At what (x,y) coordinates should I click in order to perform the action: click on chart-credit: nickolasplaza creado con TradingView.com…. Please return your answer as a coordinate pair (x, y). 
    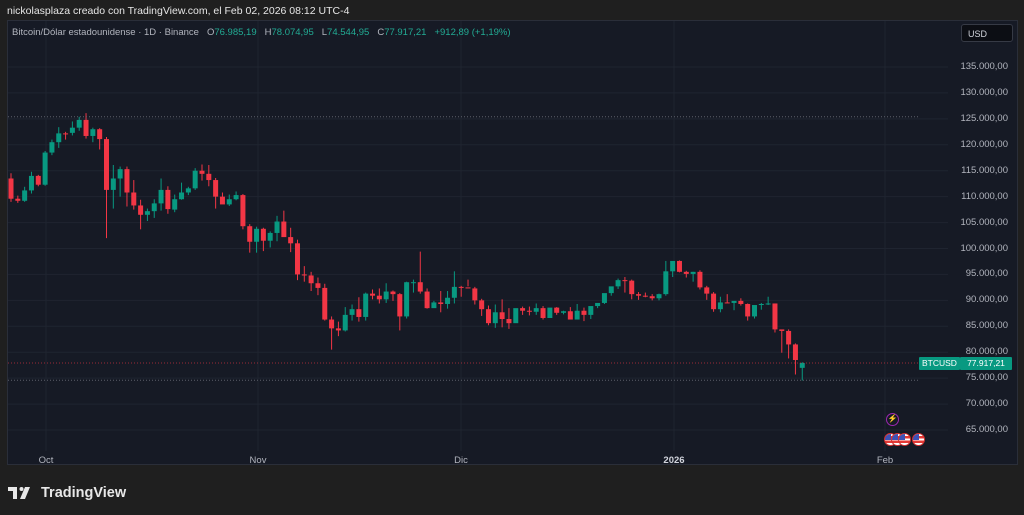
    Looking at the image, I should click on (178, 11).